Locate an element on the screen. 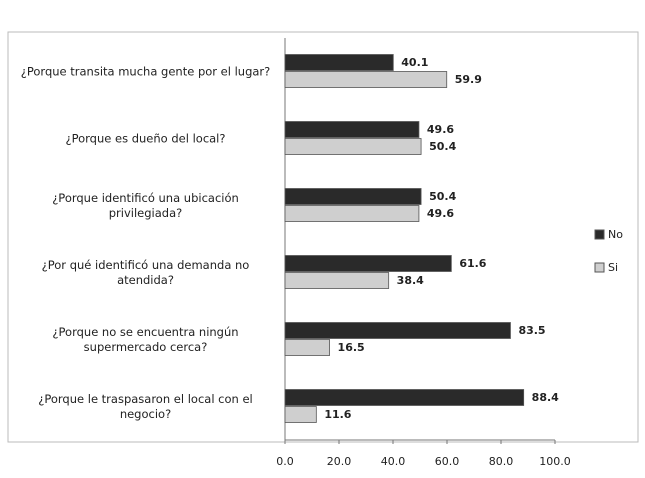 This screenshot has height=478, width=645. value-label: 83.5 is located at coordinates (531, 330).